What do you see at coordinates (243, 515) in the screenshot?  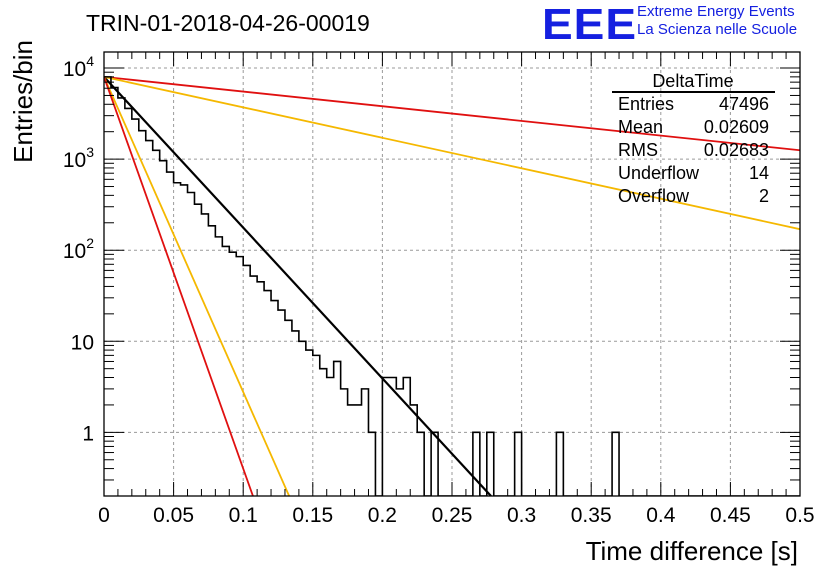 I see `x-tick-label: 0.1` at bounding box center [243, 515].